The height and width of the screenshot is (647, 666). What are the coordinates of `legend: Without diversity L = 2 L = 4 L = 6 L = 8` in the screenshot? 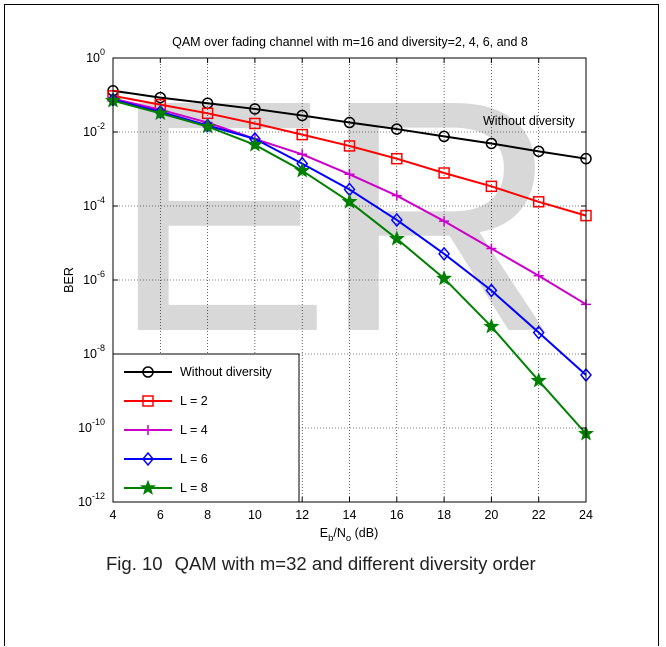 It's located at (206, 428).